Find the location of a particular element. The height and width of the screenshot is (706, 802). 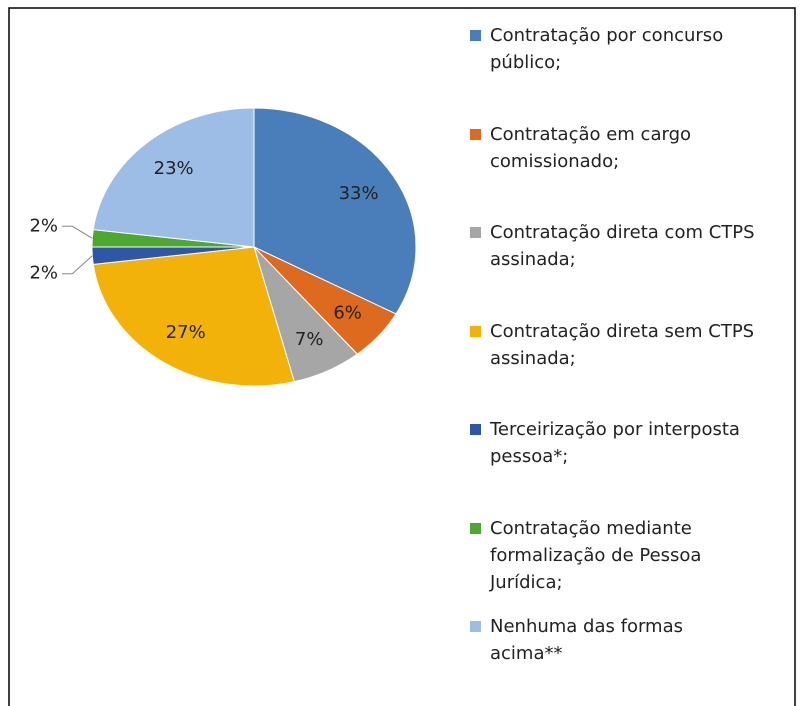

data-label: 33% is located at coordinates (359, 193).